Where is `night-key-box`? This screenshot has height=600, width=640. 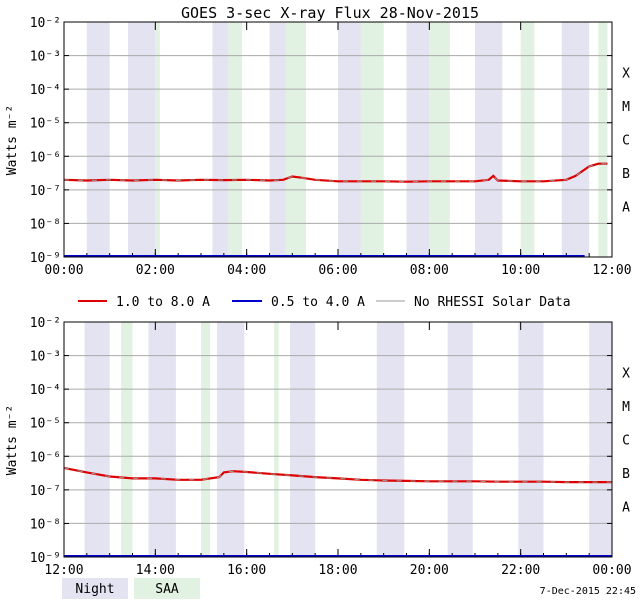 night-key-box is located at coordinates (95, 588).